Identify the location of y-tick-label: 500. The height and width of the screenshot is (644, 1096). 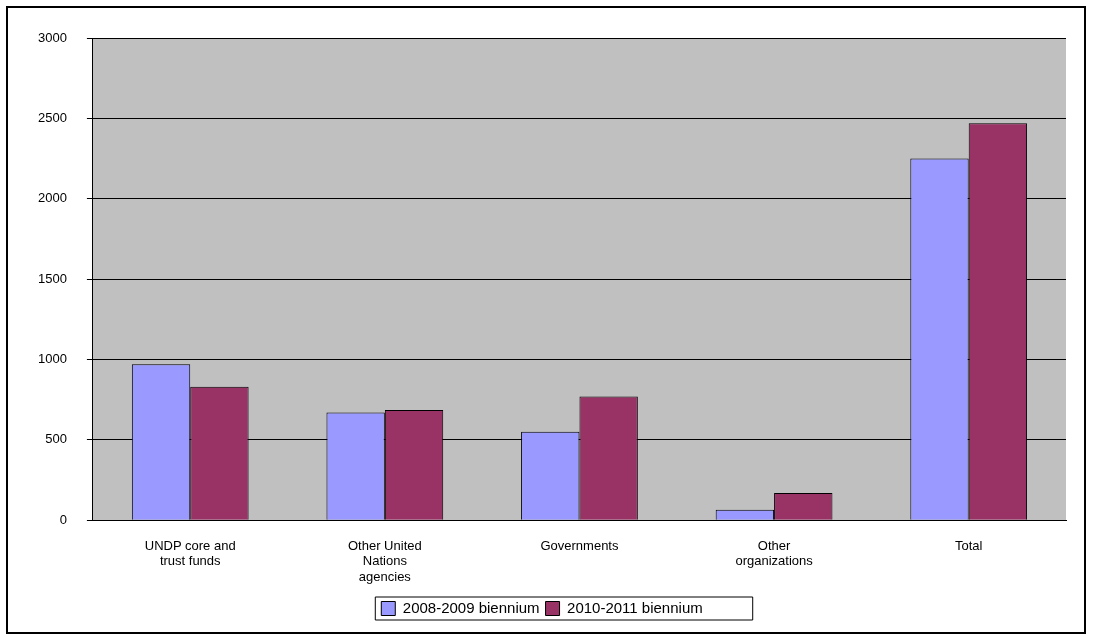
(56, 439).